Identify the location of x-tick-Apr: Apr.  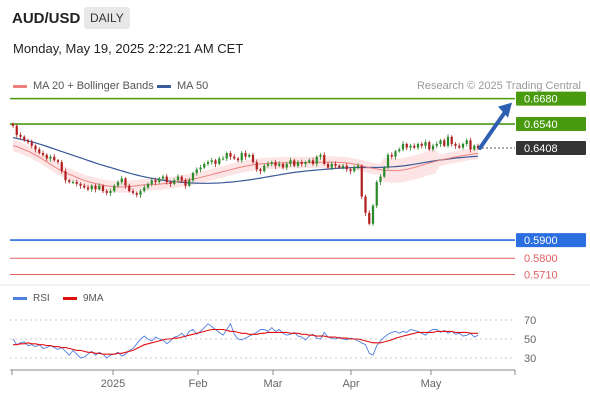
(350, 384).